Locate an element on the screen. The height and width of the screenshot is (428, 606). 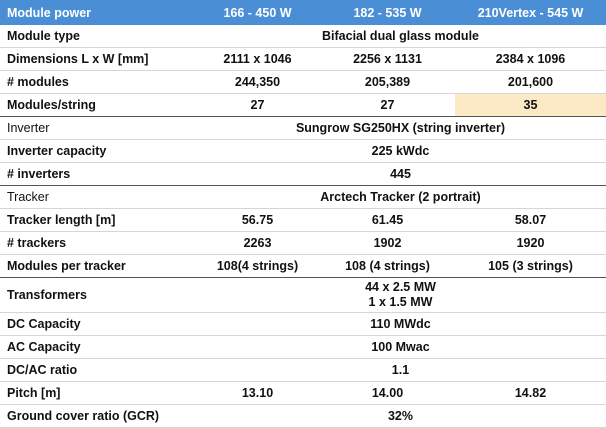
table-row: # inverters 445 is located at coordinates (303, 174).